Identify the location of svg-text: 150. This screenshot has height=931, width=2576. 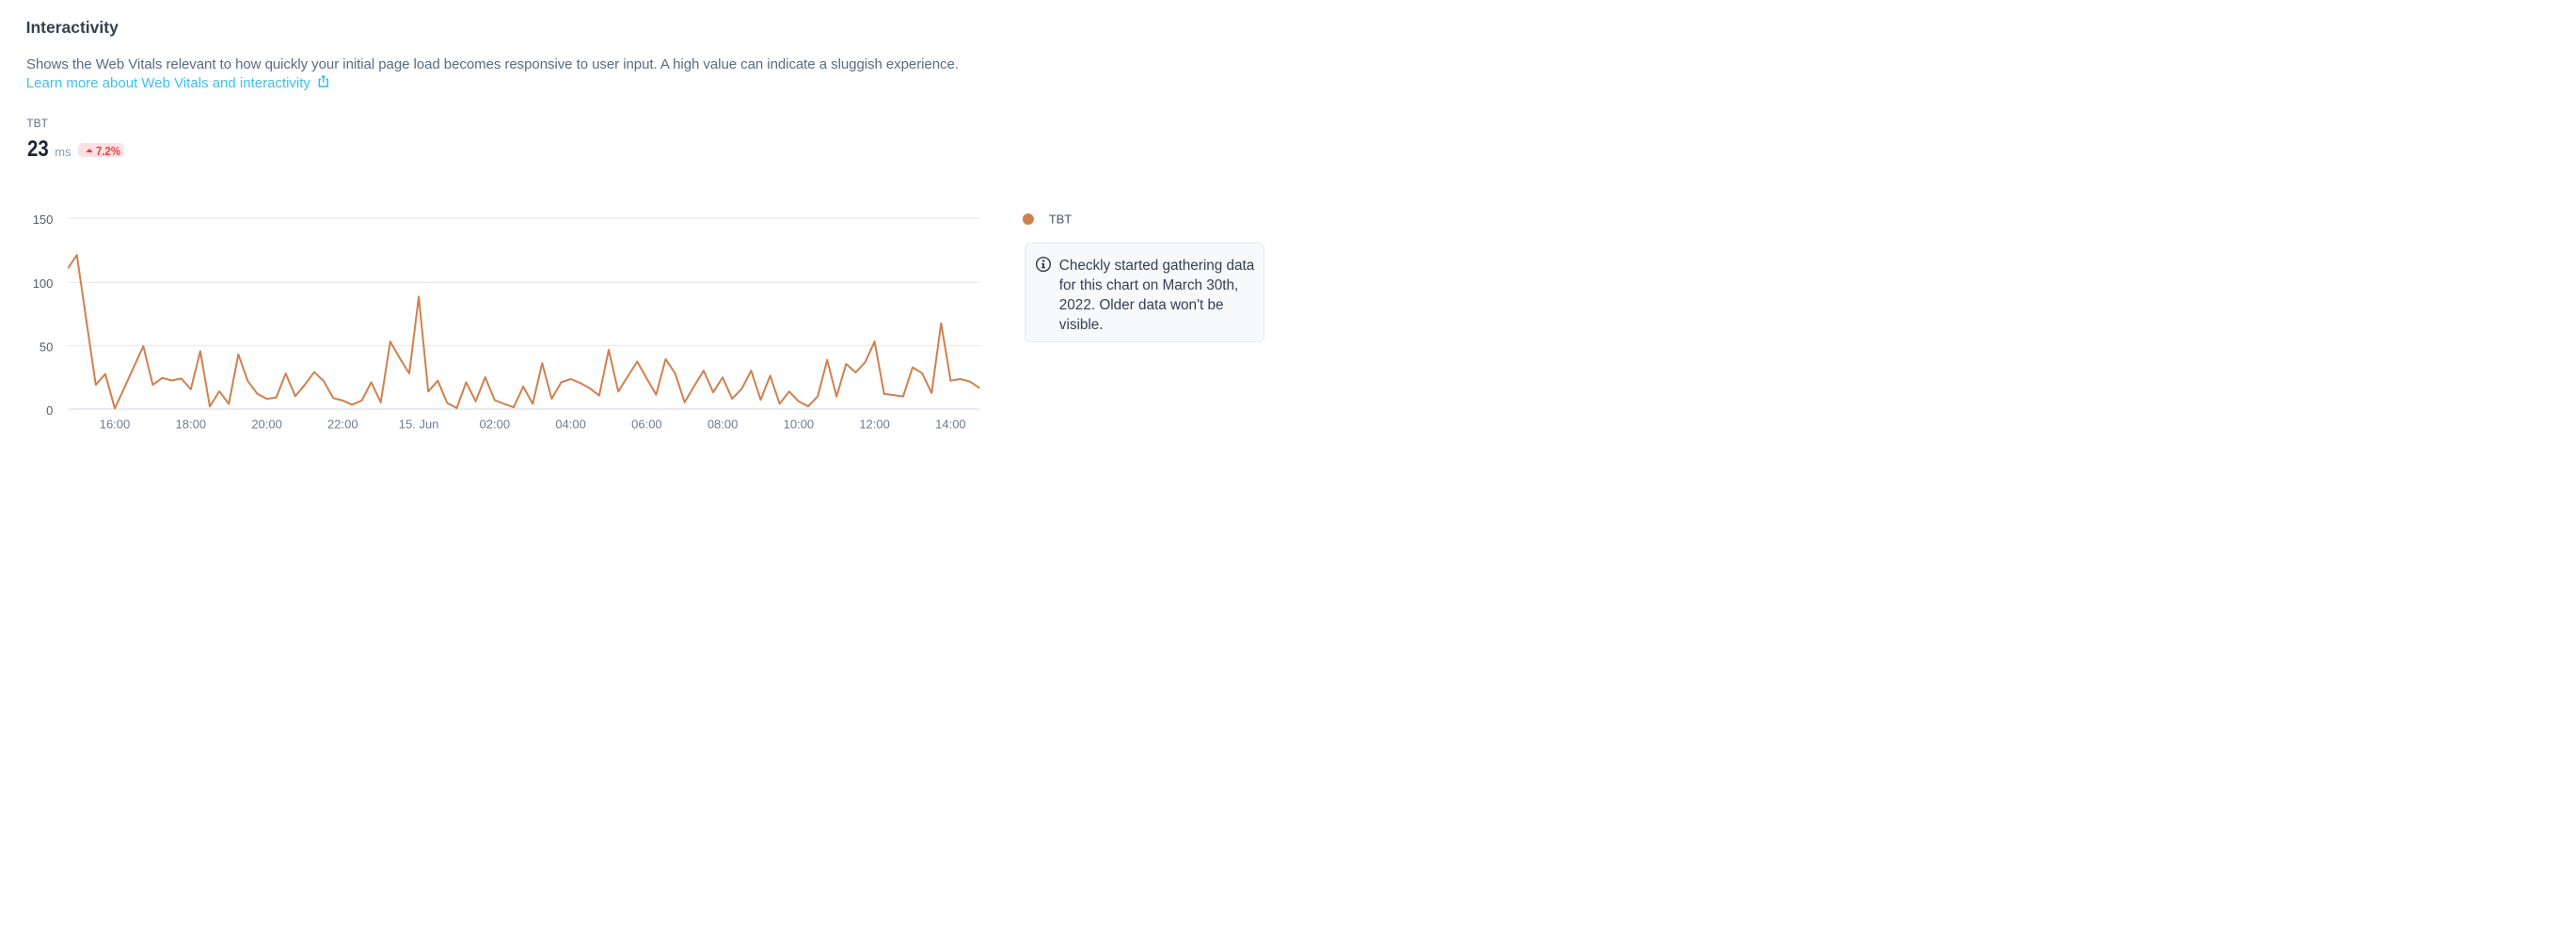
(43, 220).